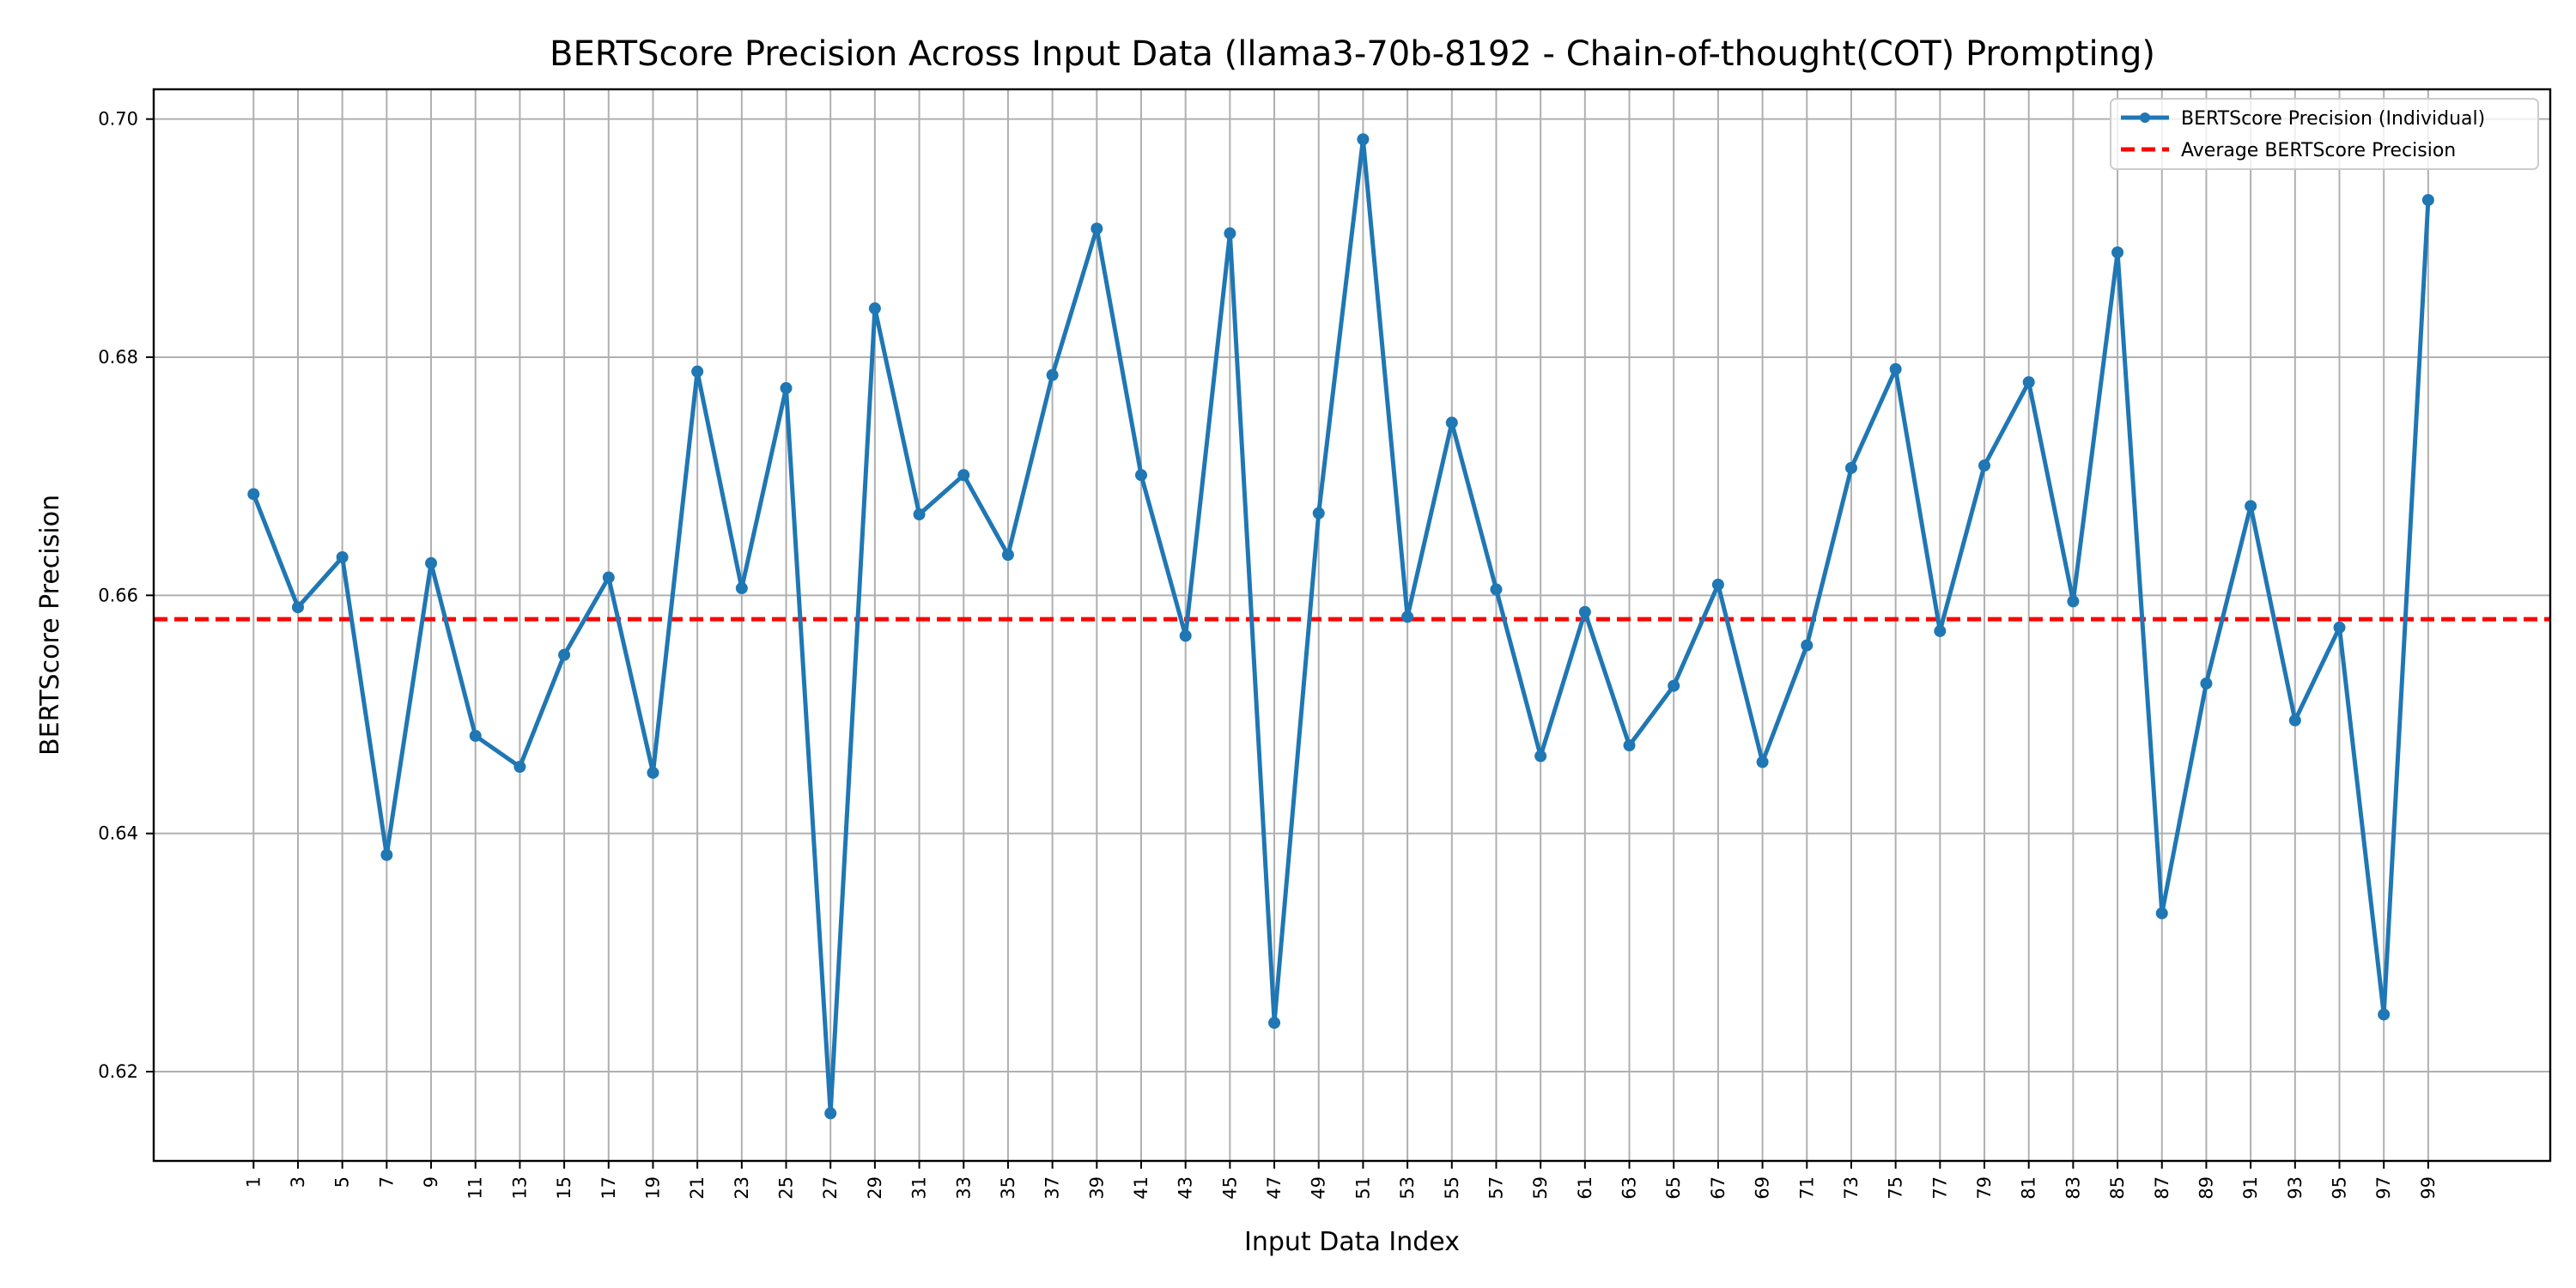  I want to click on x-tick-label: 49, so click(1319, 1188).